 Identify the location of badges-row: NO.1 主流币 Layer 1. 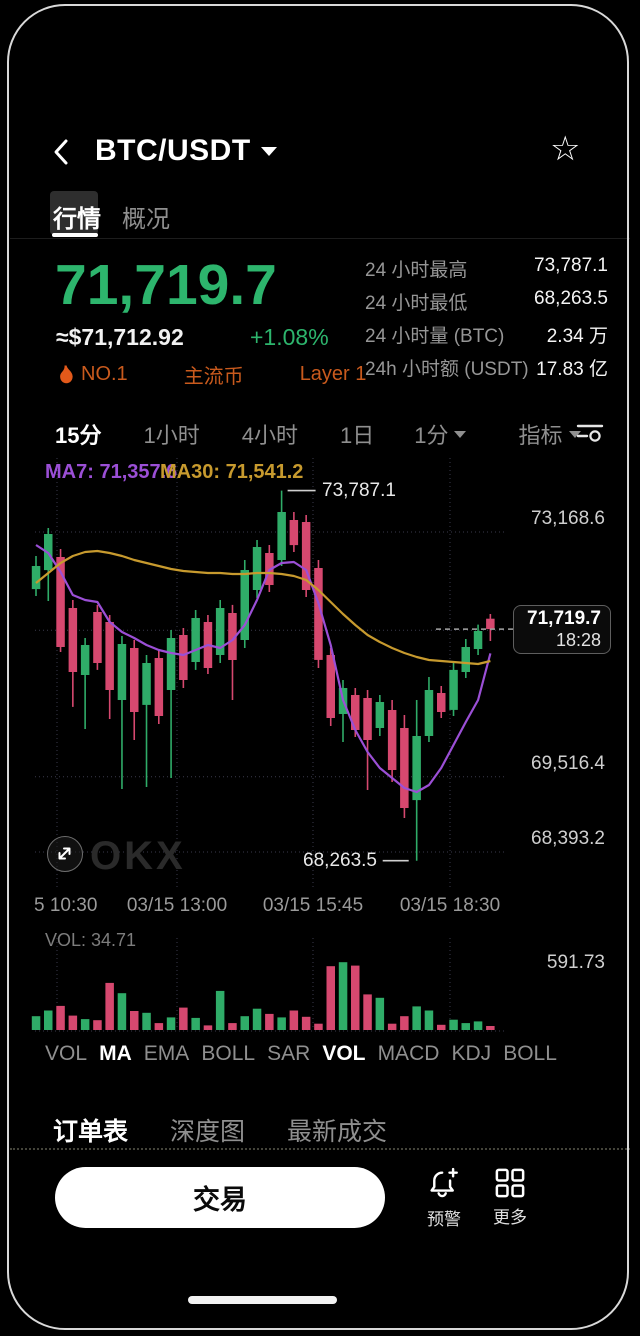
(212, 374).